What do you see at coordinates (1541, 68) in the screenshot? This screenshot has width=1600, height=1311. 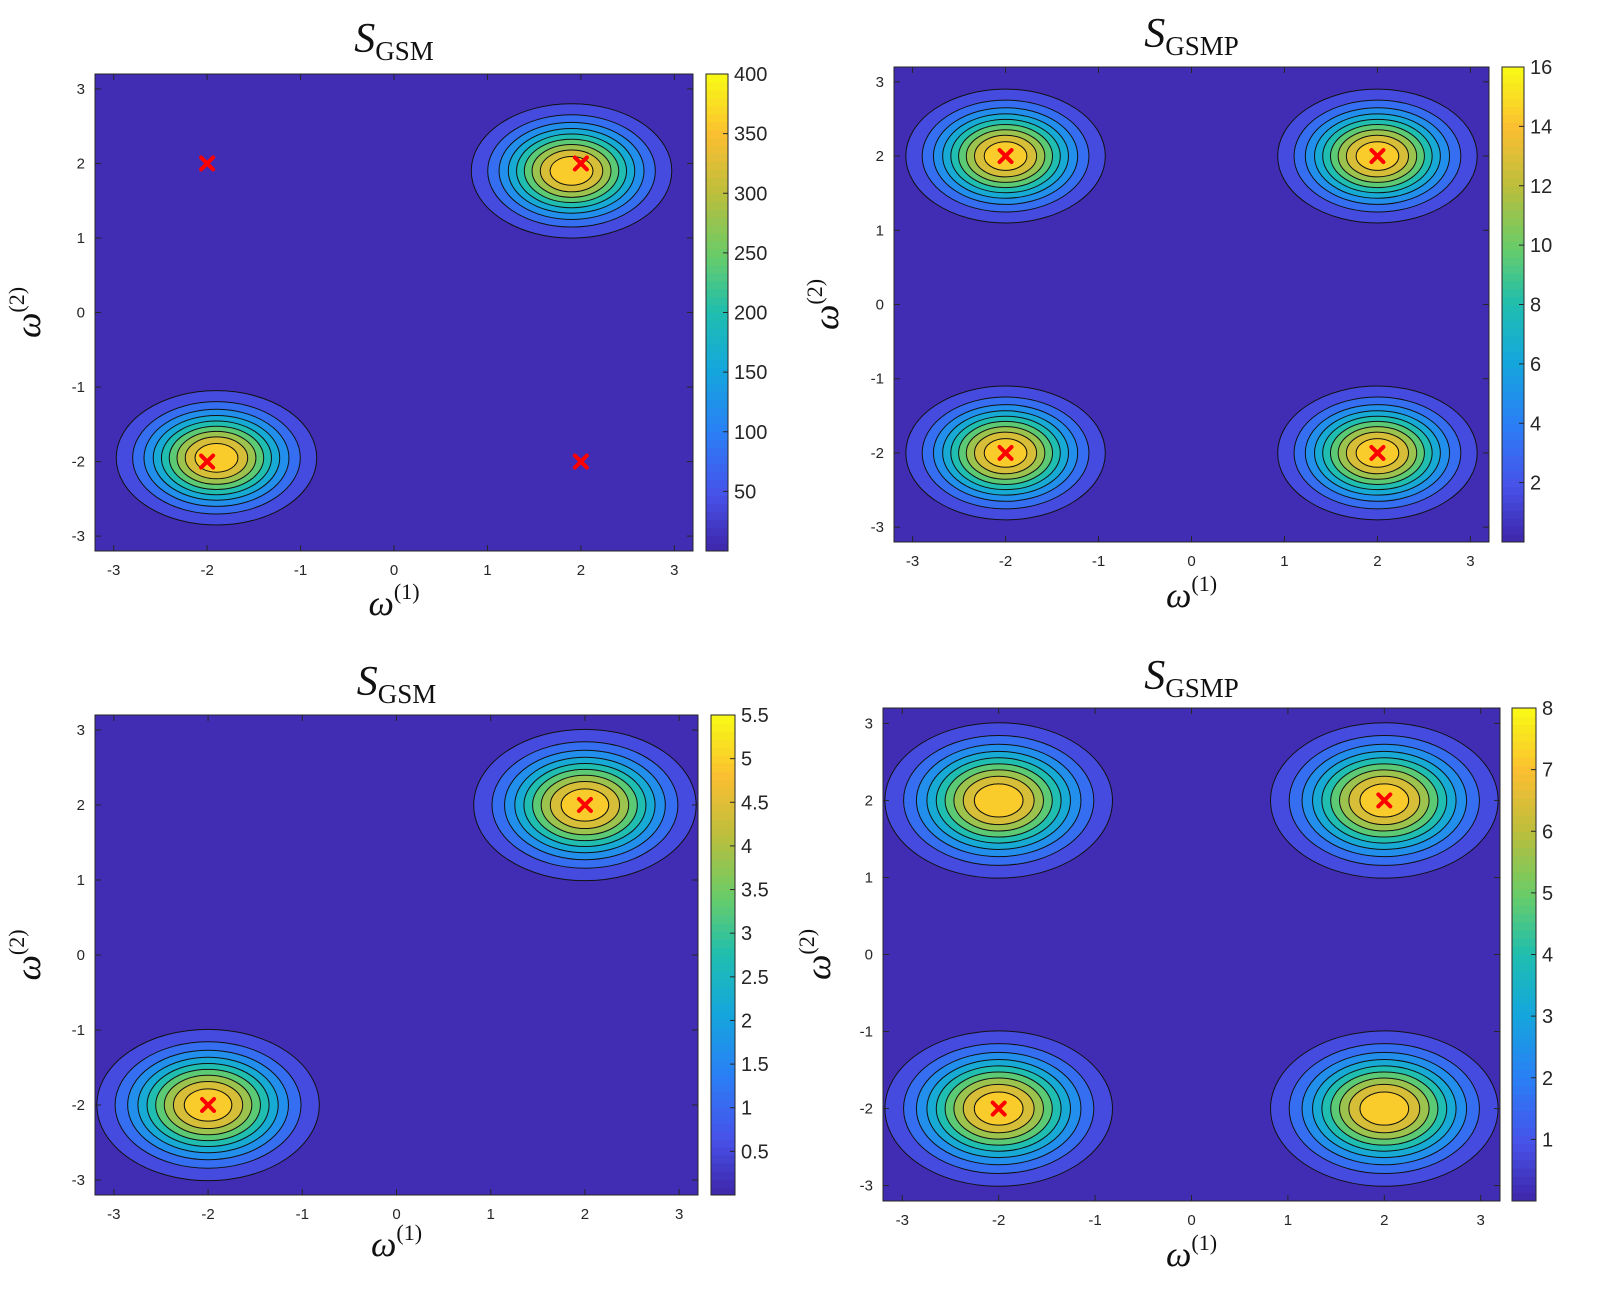 I see `colorbar-tick-label: 16` at bounding box center [1541, 68].